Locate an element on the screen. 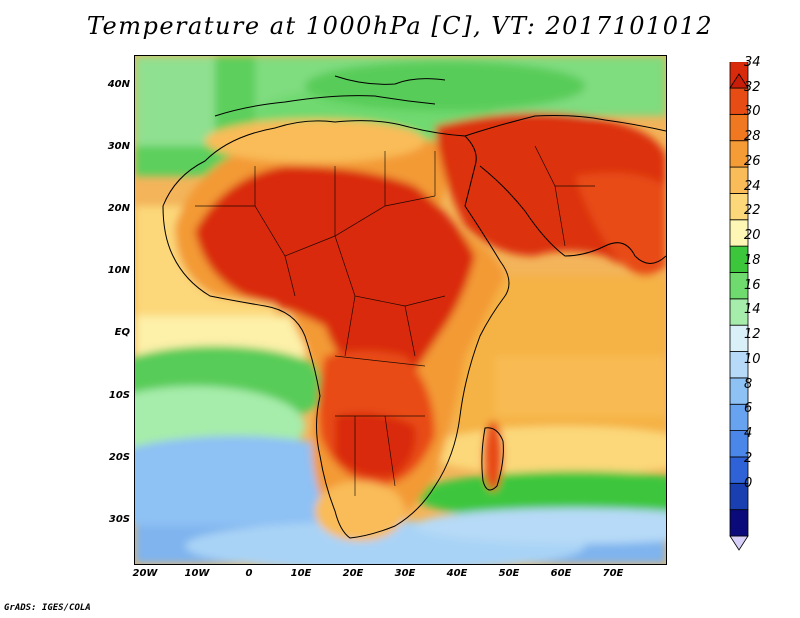 This screenshot has width=800, height=618. colorbar-label-4: 4 is located at coordinates (748, 433).